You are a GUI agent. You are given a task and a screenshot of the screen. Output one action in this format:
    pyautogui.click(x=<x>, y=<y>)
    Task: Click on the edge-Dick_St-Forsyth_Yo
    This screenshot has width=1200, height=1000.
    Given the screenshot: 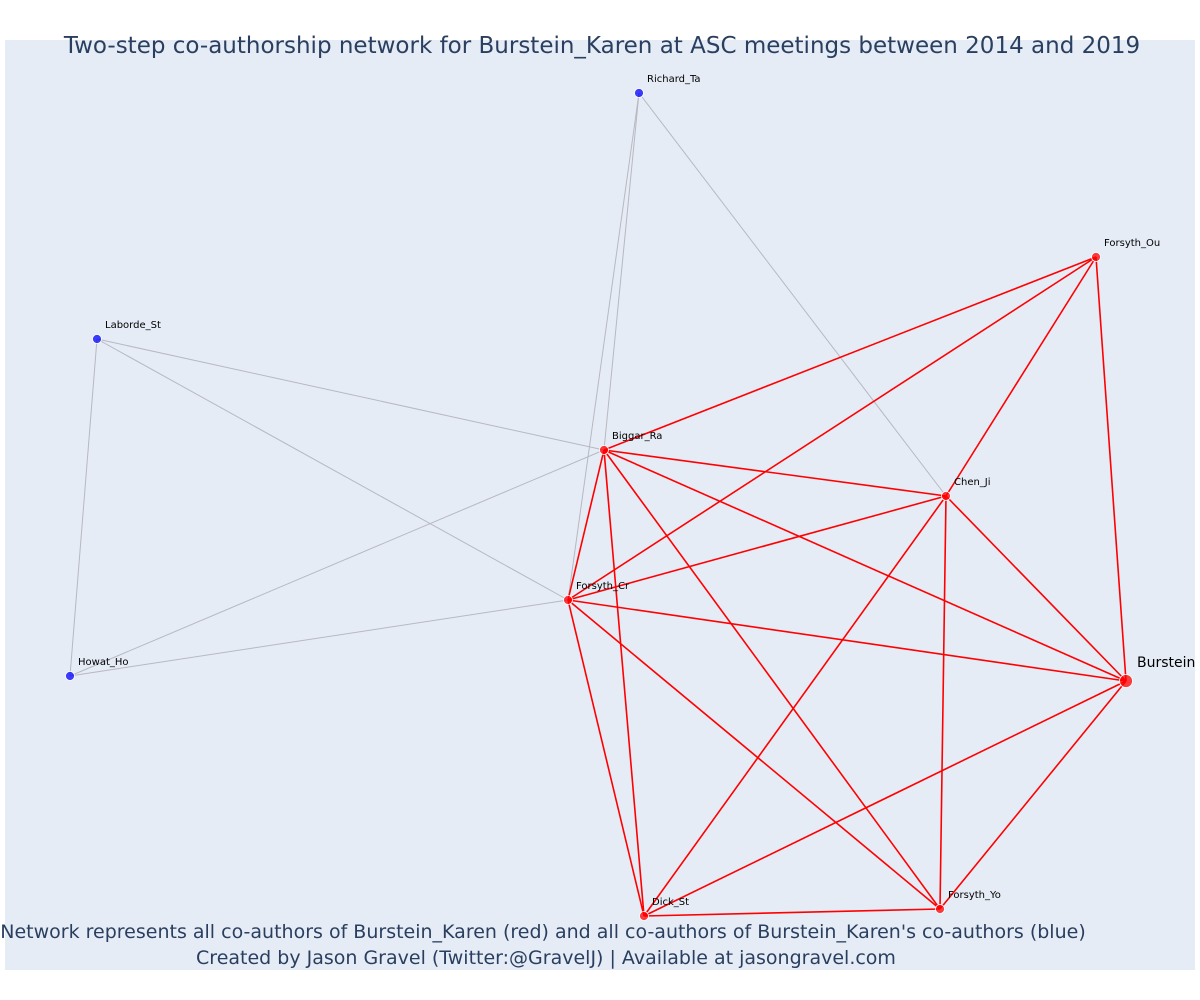 What is the action you would take?
    pyautogui.click(x=792, y=912)
    